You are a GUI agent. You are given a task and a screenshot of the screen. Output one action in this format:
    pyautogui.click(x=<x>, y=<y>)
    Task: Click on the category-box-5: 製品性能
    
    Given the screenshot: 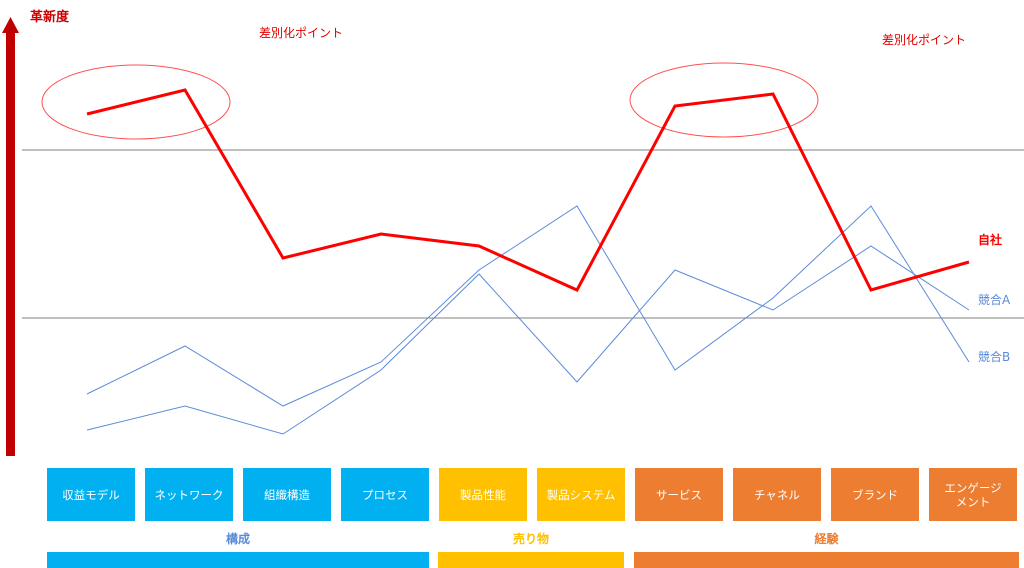 What is the action you would take?
    pyautogui.click(x=483, y=494)
    